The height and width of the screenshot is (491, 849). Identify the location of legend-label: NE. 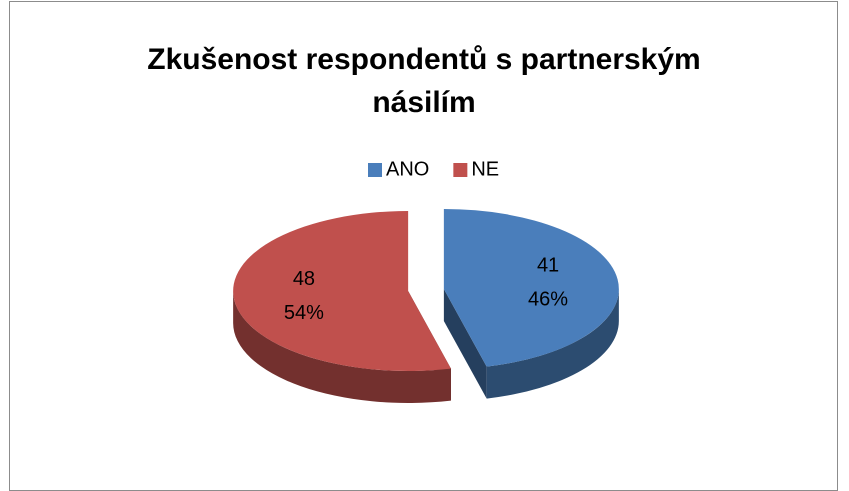
(485, 169).